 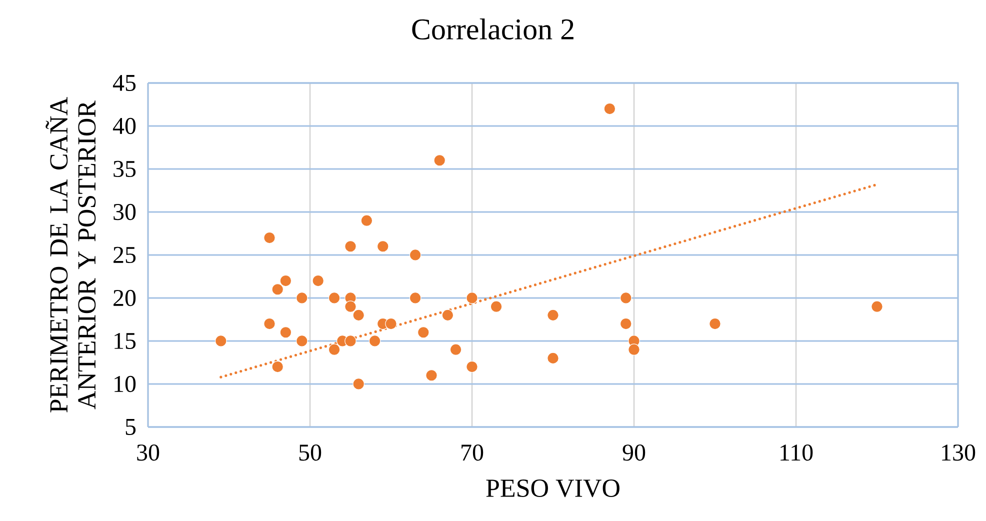 I want to click on x-axis-title: PESO VIVO, so click(x=553, y=489).